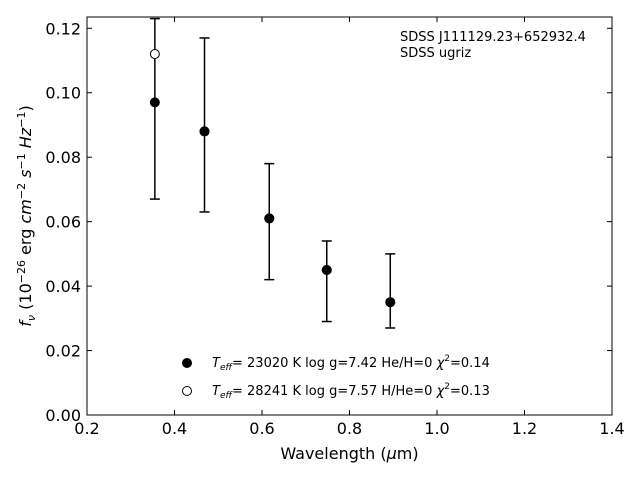 Image resolution: width=640 pixels, height=480 pixels. I want to click on x-axis-label: Wavelength (μm), so click(349, 453).